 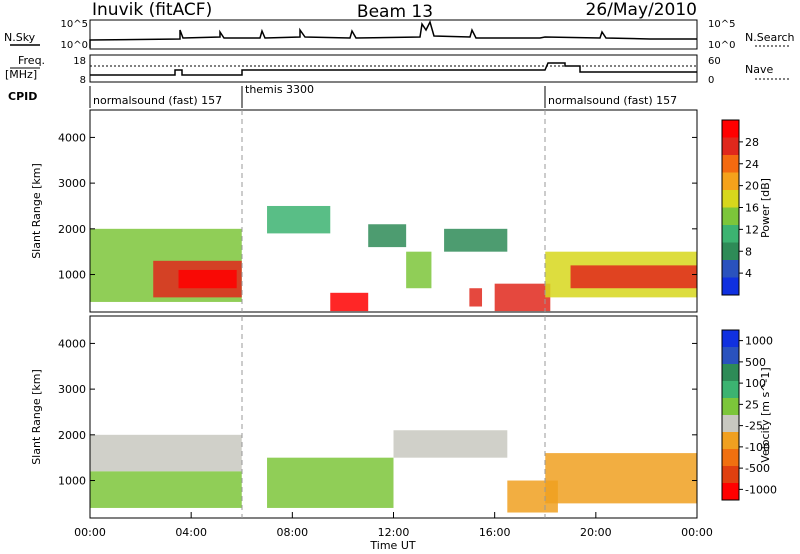 I want to click on frequency-panel: Freq. [MHz] 18 8 60 0 Nave, so click(x=397, y=70).